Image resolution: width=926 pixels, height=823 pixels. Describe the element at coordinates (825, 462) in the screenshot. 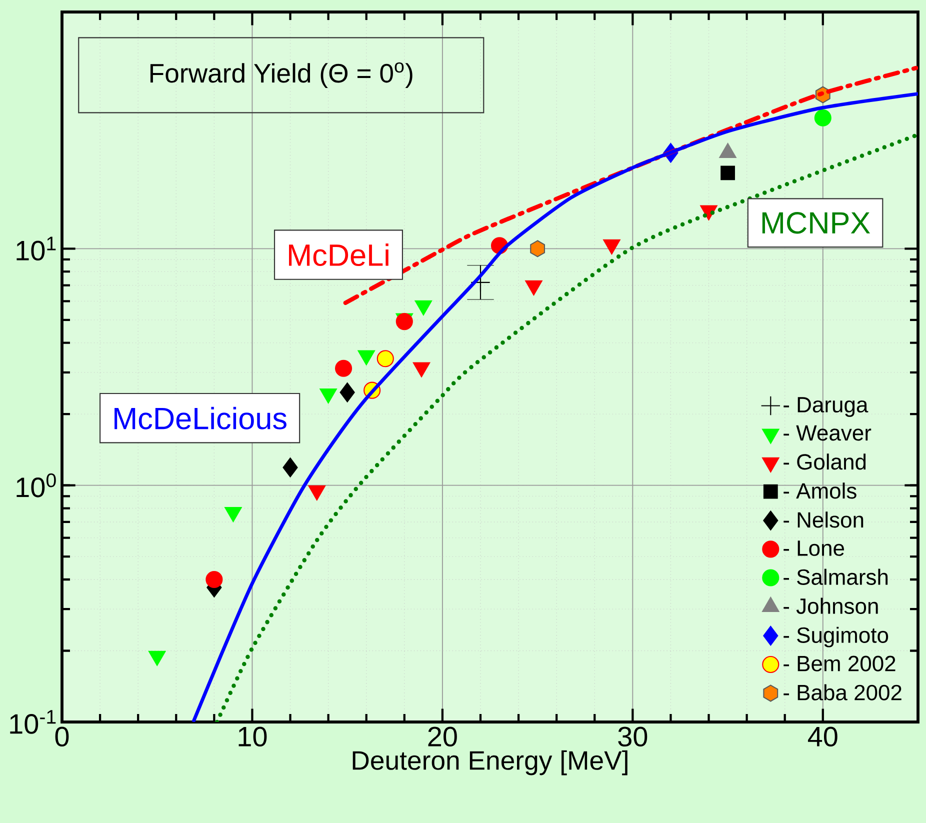

I see `legend-label: - Goland` at that location.